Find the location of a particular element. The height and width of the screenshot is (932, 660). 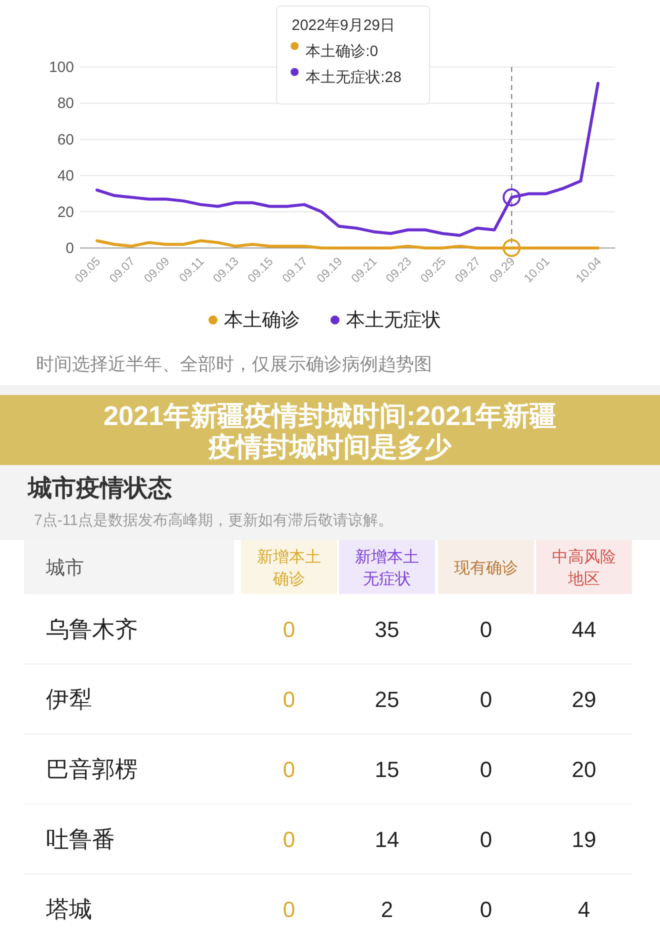

x-tick-label: 中高风险地区 is located at coordinates (584, 568).